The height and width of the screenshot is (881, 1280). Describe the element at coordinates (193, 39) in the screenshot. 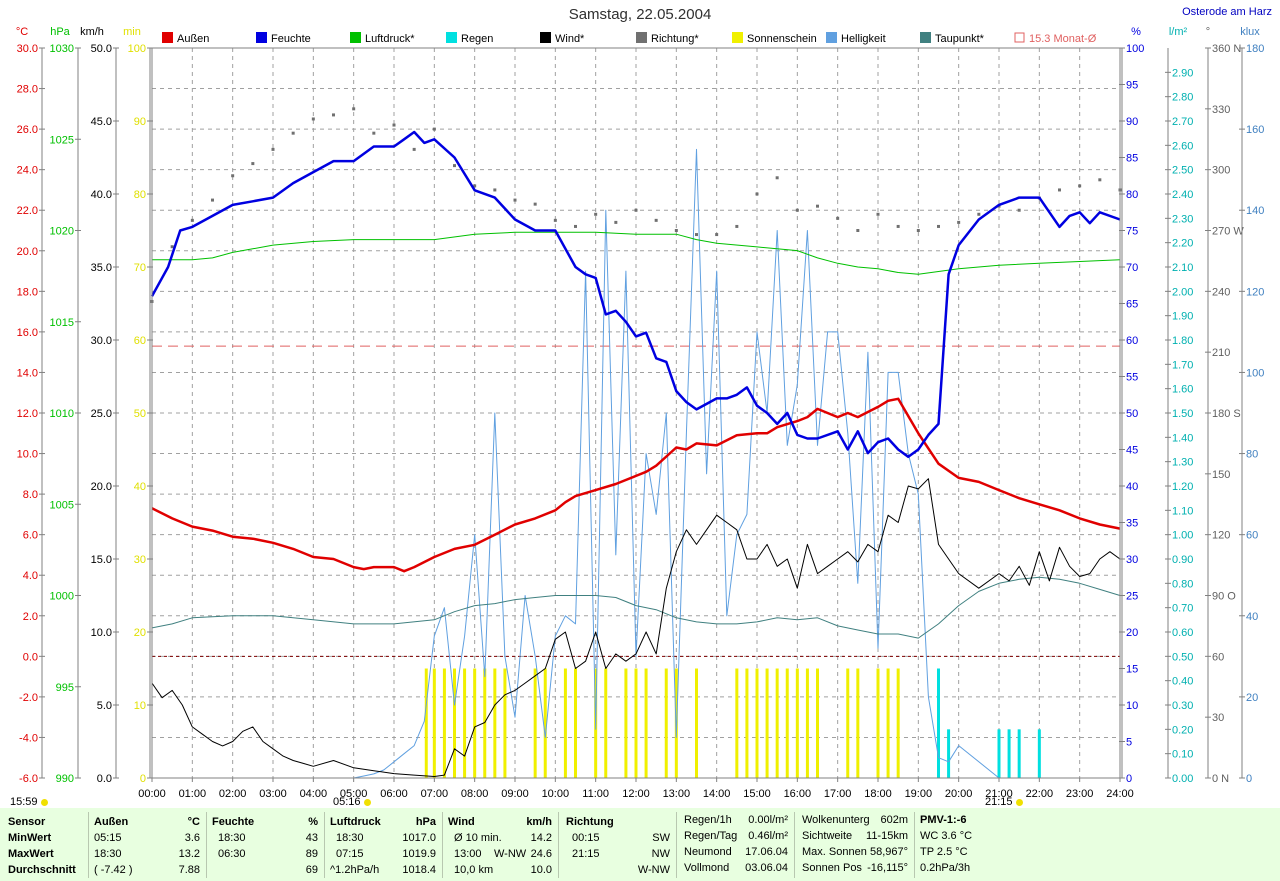

I see `legend-label: Außen` at that location.